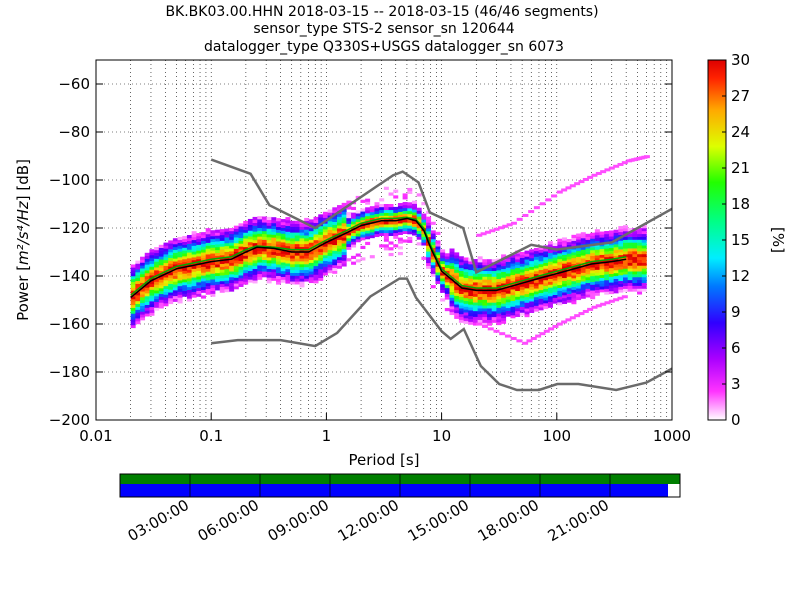 The height and width of the screenshot is (600, 800). I want to click on mode-curve, so click(378, 258).